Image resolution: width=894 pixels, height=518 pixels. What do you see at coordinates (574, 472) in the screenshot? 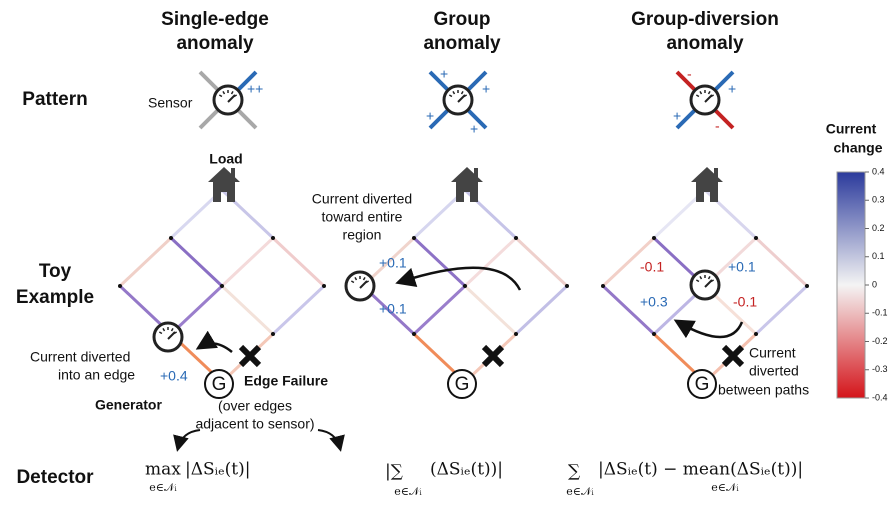
I see `formula-op: ∑` at bounding box center [574, 472].